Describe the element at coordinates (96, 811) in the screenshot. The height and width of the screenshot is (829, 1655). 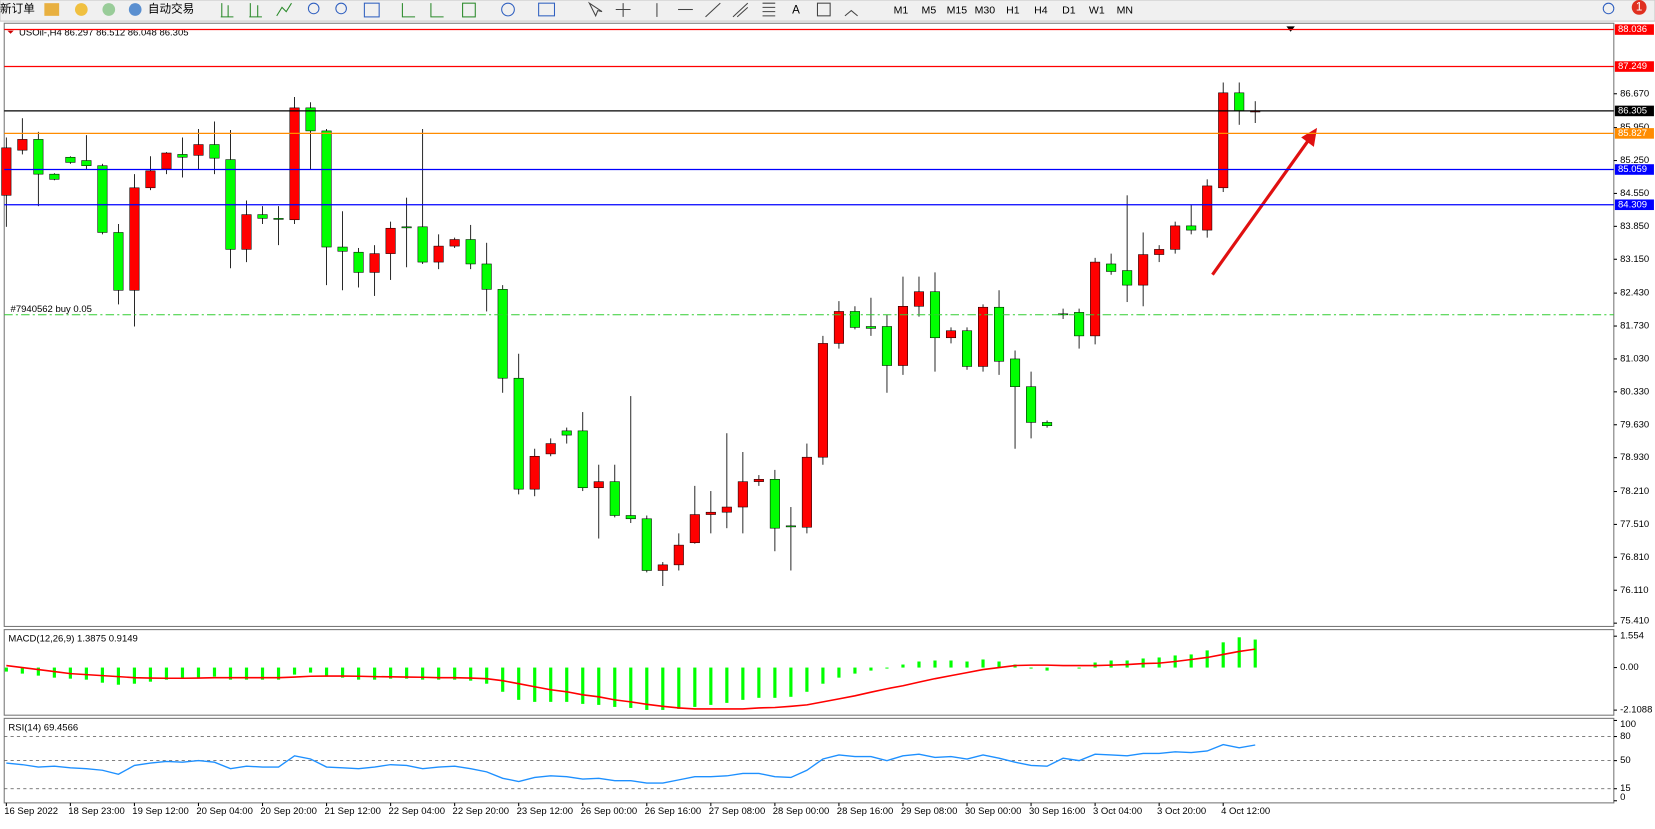
I see `x-tick-label: 18 Sep 23:00` at that location.